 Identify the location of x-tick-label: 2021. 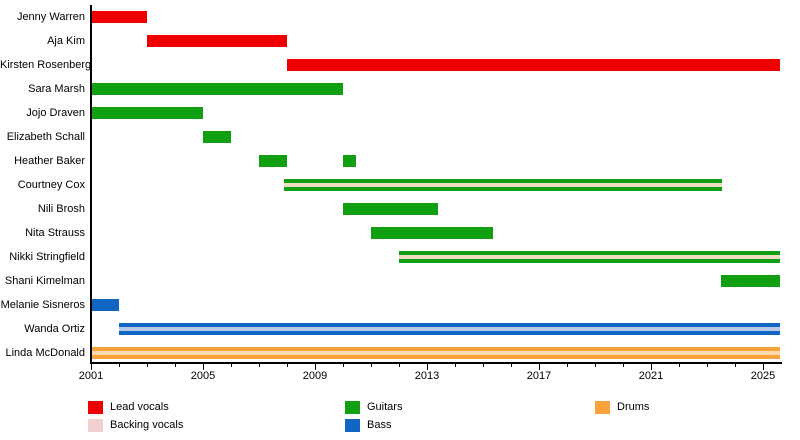
(651, 376).